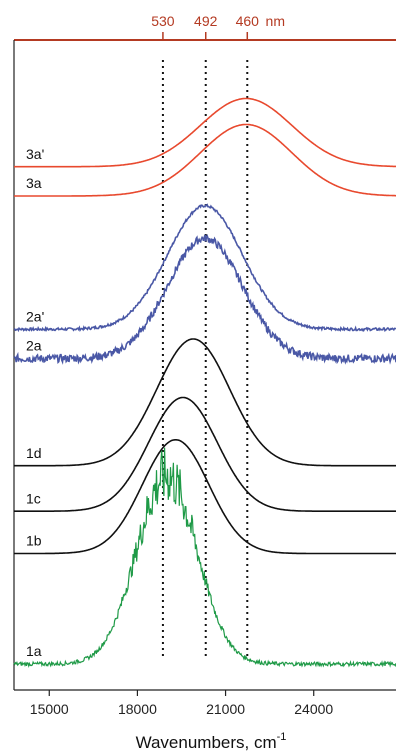 The width and height of the screenshot is (396, 754). I want to click on x-tick-label-21000: 21000, so click(225, 709).